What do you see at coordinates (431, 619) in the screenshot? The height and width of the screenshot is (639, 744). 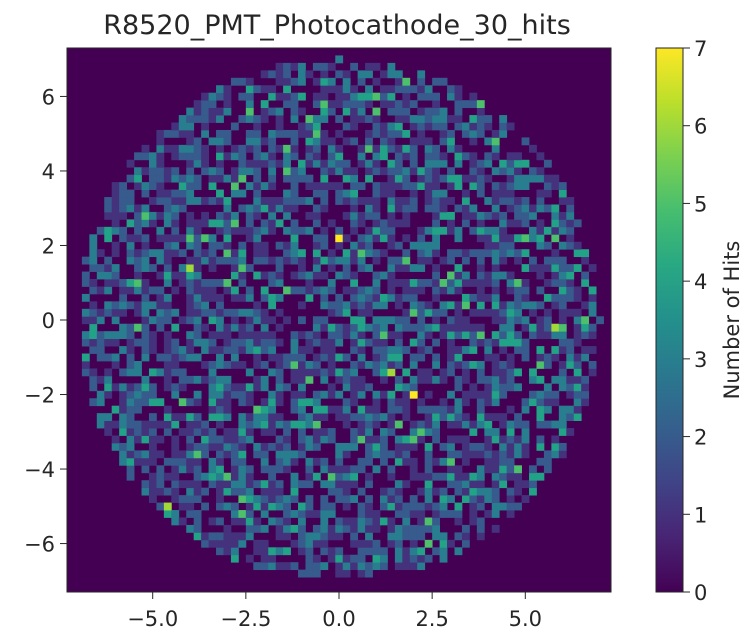 I see `x-tick-label: 2.5` at bounding box center [431, 619].